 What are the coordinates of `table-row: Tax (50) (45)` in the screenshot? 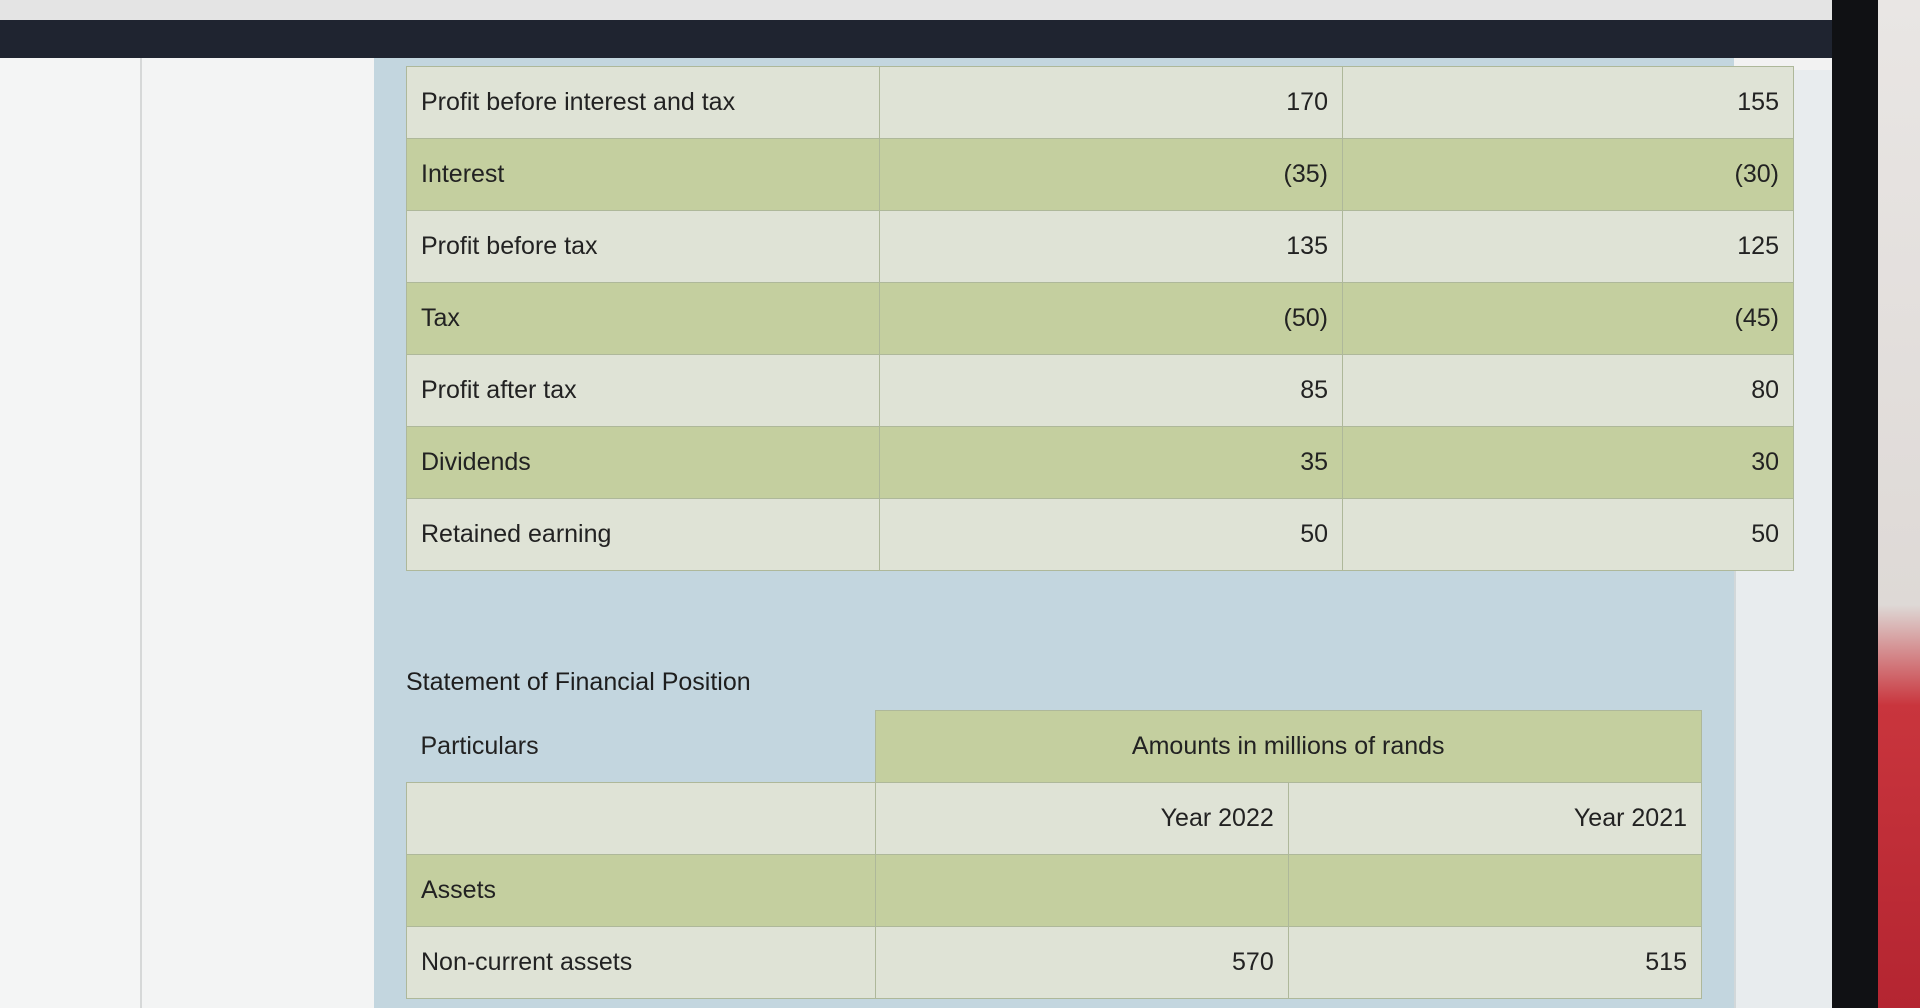 It's located at (1100, 318).